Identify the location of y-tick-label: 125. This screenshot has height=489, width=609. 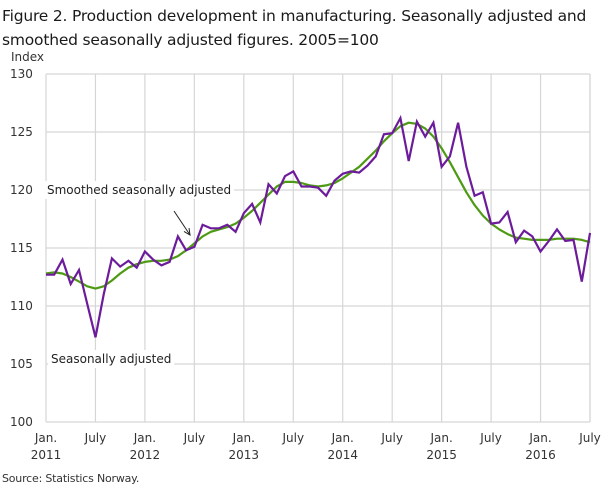
(21, 132).